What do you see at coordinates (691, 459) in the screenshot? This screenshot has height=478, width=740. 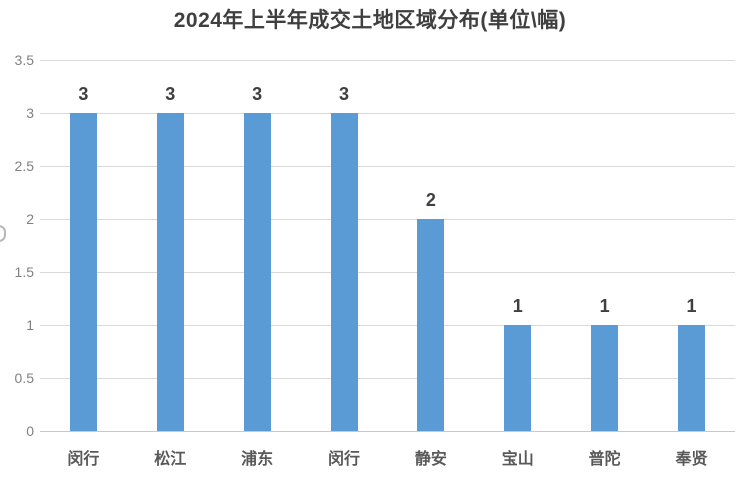 I see `x-category-label: 奉贤` at bounding box center [691, 459].